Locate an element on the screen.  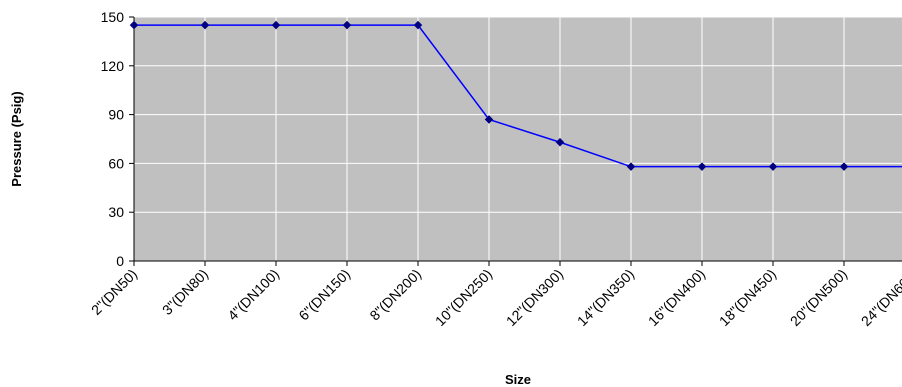
y-tick-labels: 0 30 60 90 120 150 is located at coordinates (113, 139).